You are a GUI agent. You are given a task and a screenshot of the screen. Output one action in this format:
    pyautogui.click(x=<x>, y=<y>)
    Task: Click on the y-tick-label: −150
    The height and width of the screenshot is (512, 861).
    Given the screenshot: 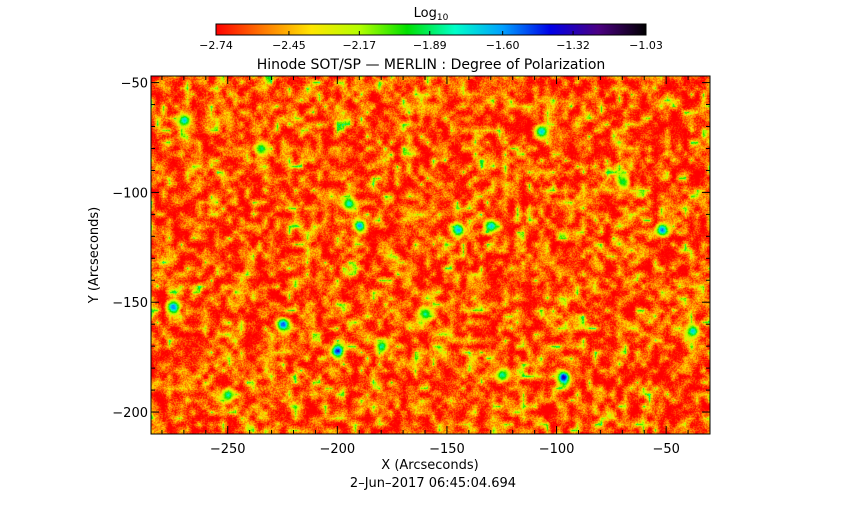 What is the action you would take?
    pyautogui.click(x=130, y=303)
    